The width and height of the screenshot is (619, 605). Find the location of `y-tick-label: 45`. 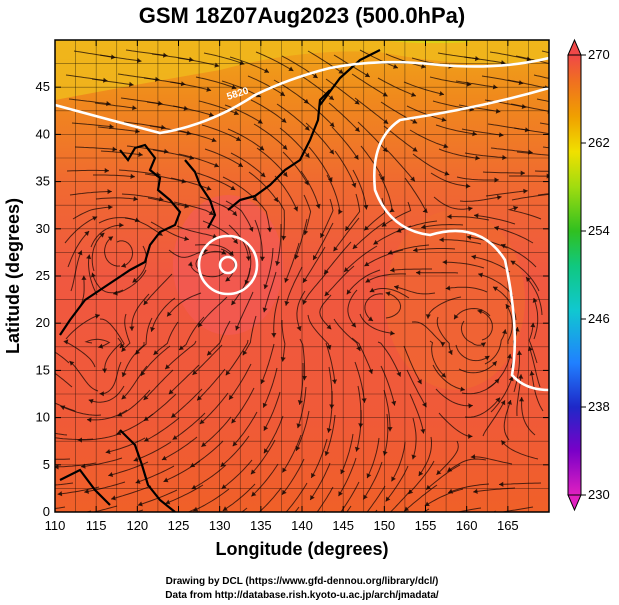

y-tick-label: 45 is located at coordinates (43, 86).